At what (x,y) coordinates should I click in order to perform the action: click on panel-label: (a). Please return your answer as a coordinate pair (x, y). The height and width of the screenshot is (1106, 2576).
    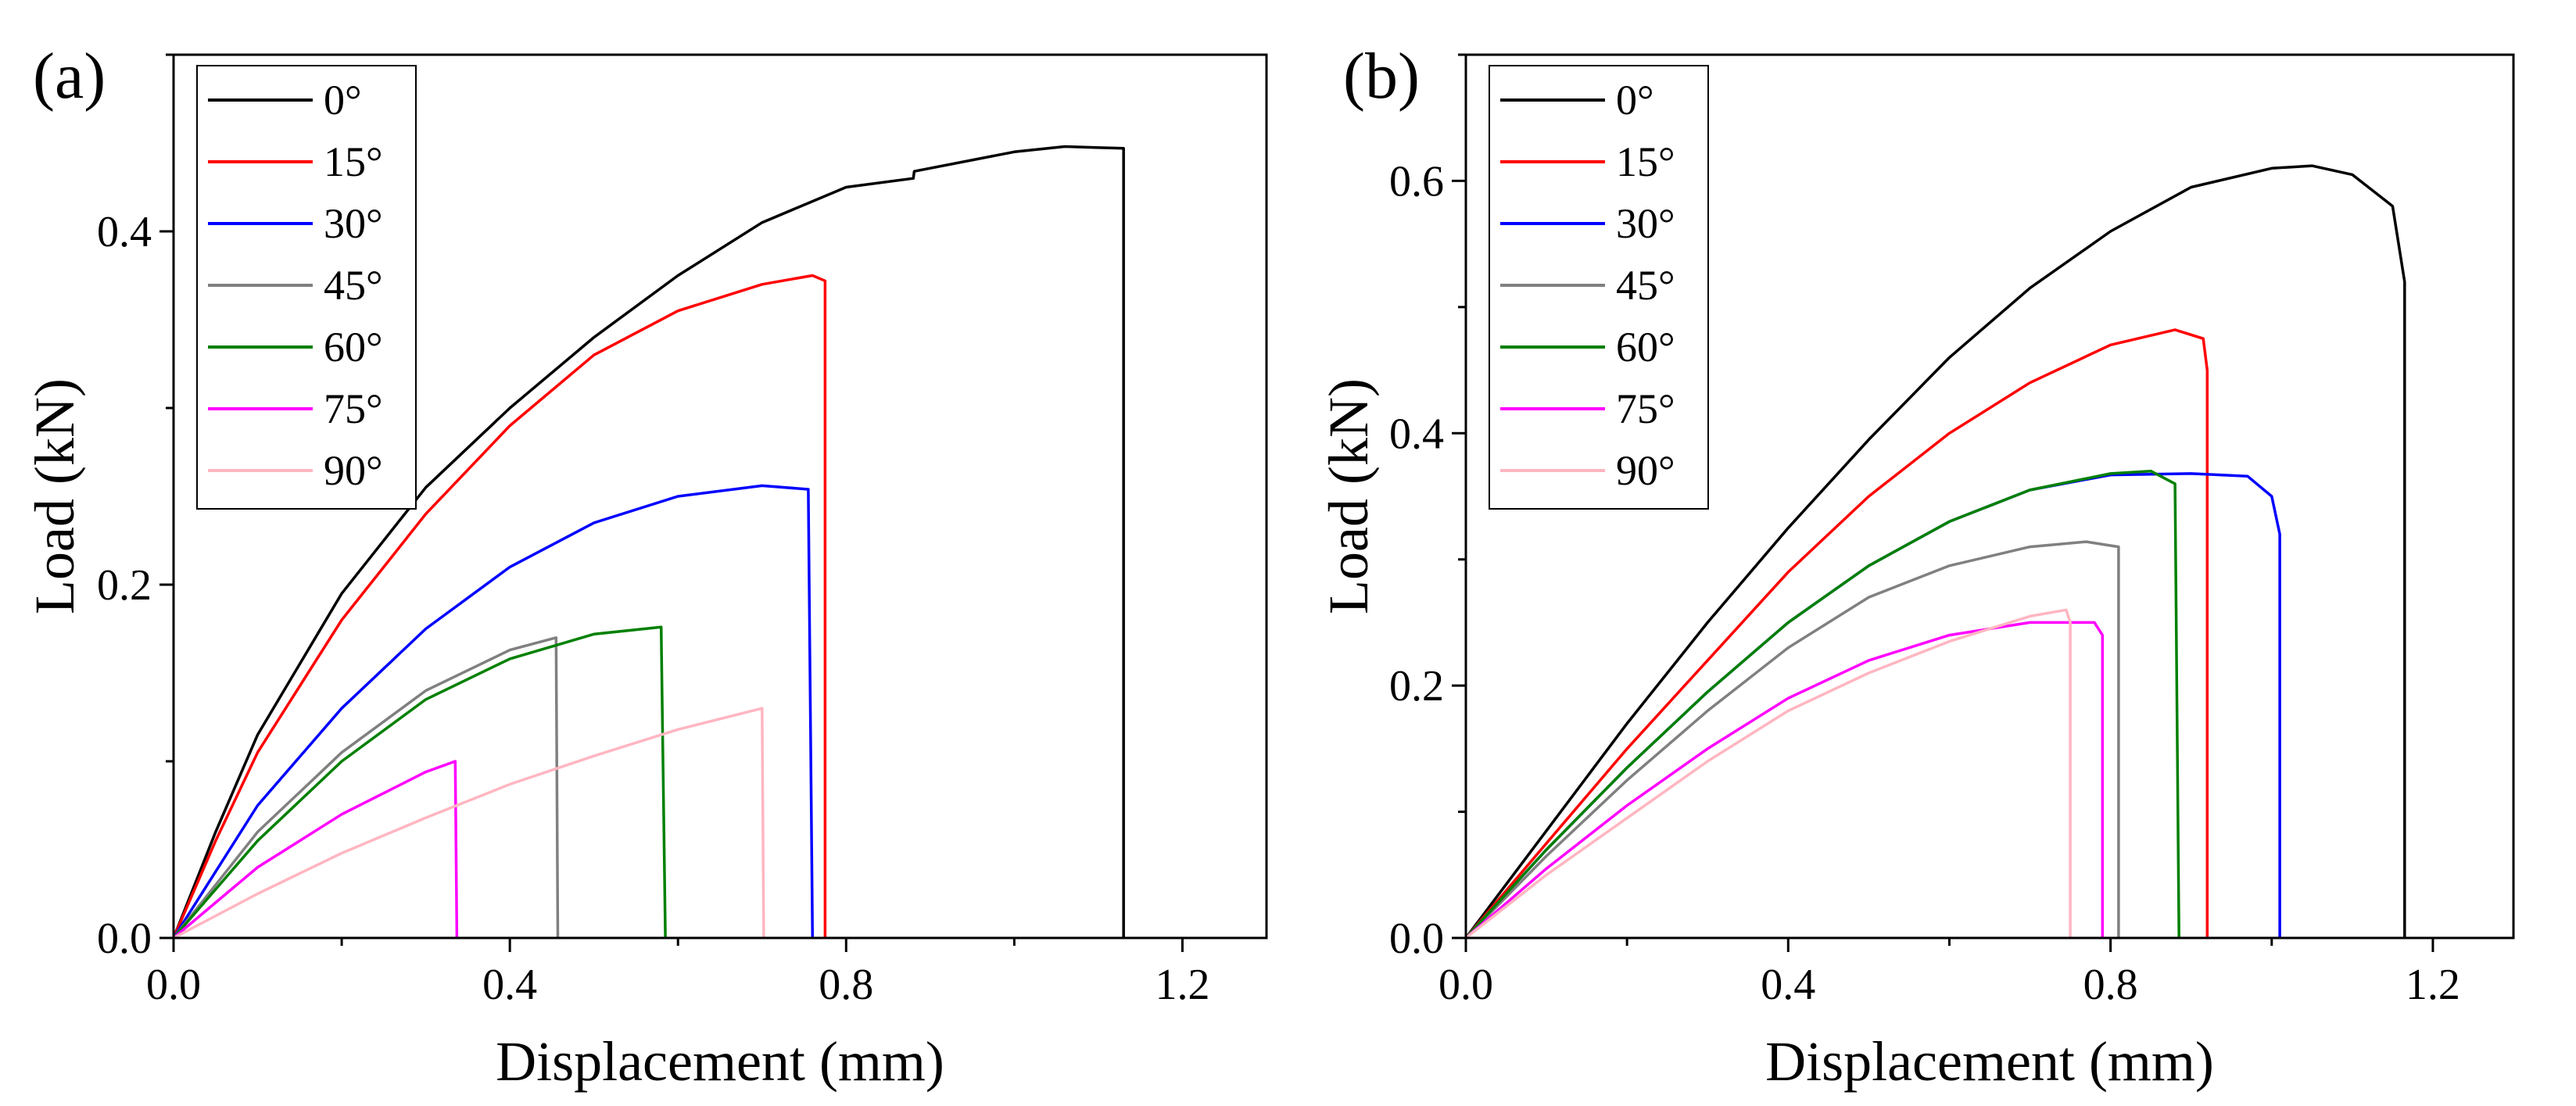
    Looking at the image, I should click on (69, 76).